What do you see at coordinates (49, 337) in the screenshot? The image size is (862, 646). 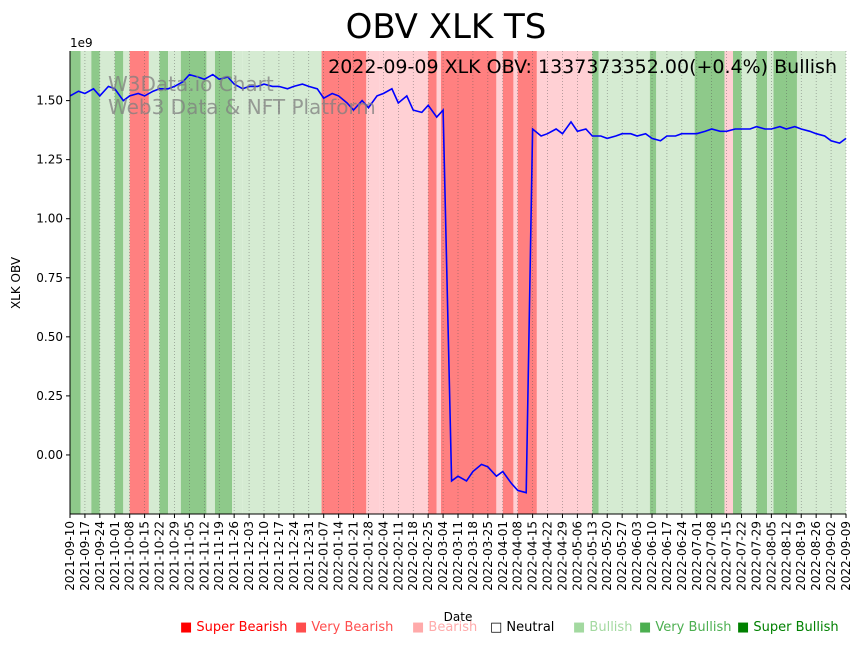 I see `y-tick-label: 0.50` at bounding box center [49, 337].